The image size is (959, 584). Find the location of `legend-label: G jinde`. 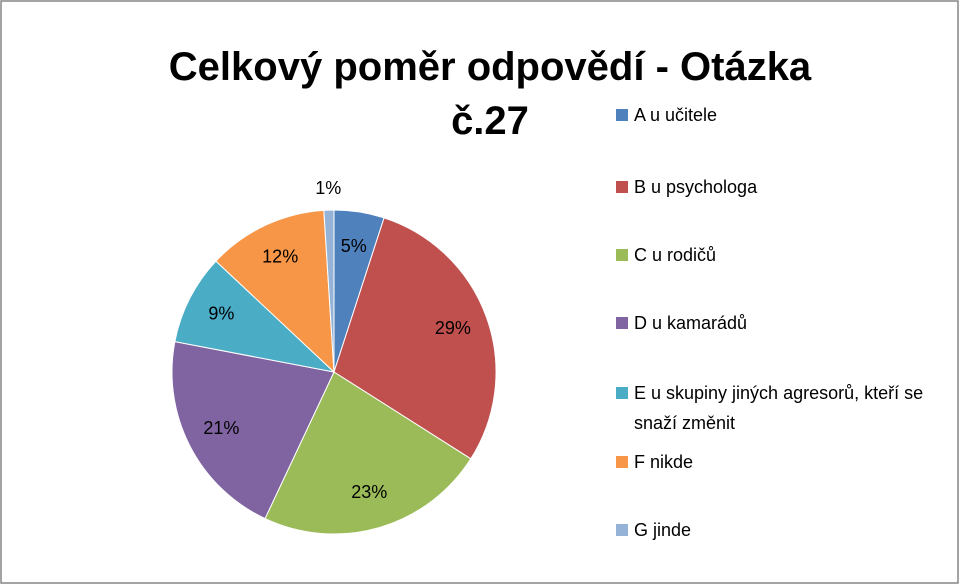

legend-label: G jinde is located at coordinates (663, 530).